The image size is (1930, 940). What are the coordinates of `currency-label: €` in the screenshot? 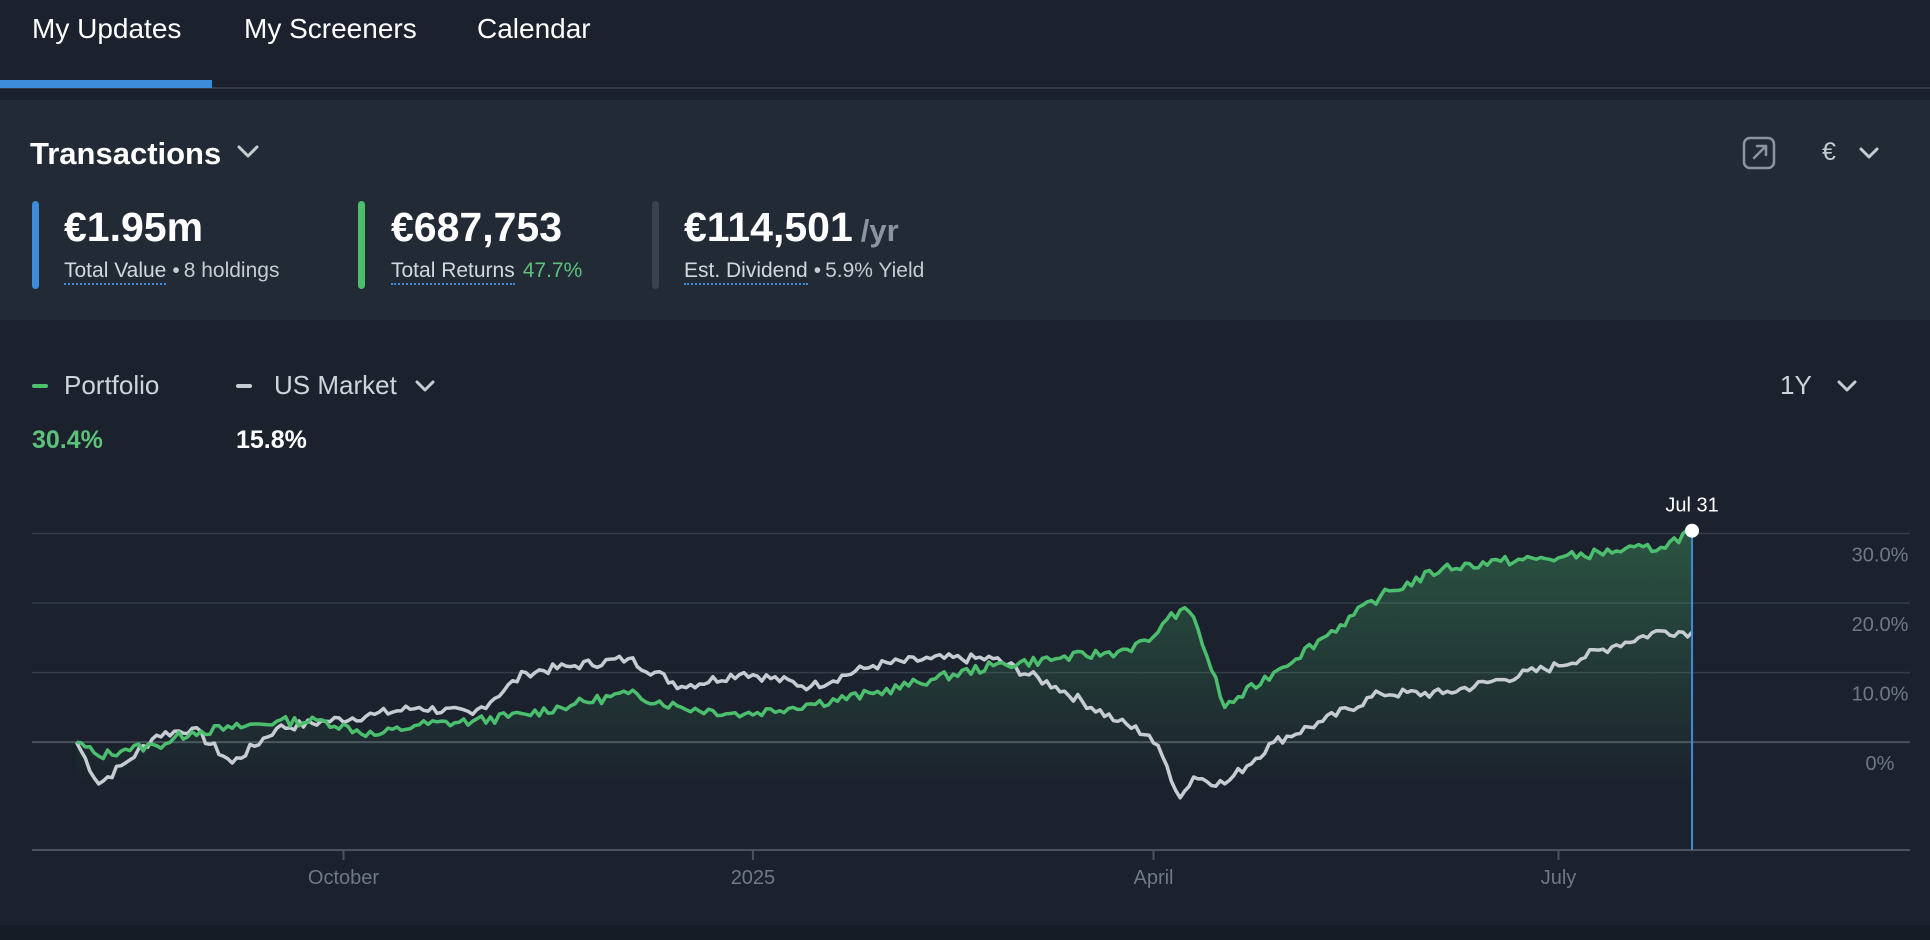 It's located at (1829, 152).